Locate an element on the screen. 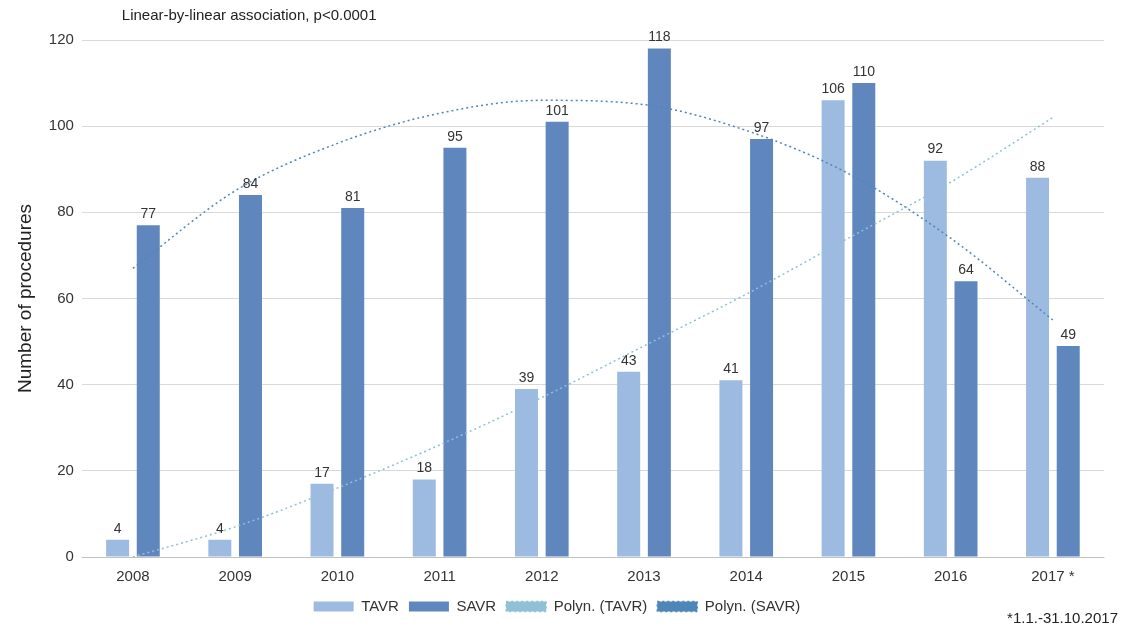 The image size is (1134, 634). legend-label: Polyn. (SAVR) is located at coordinates (752, 605).